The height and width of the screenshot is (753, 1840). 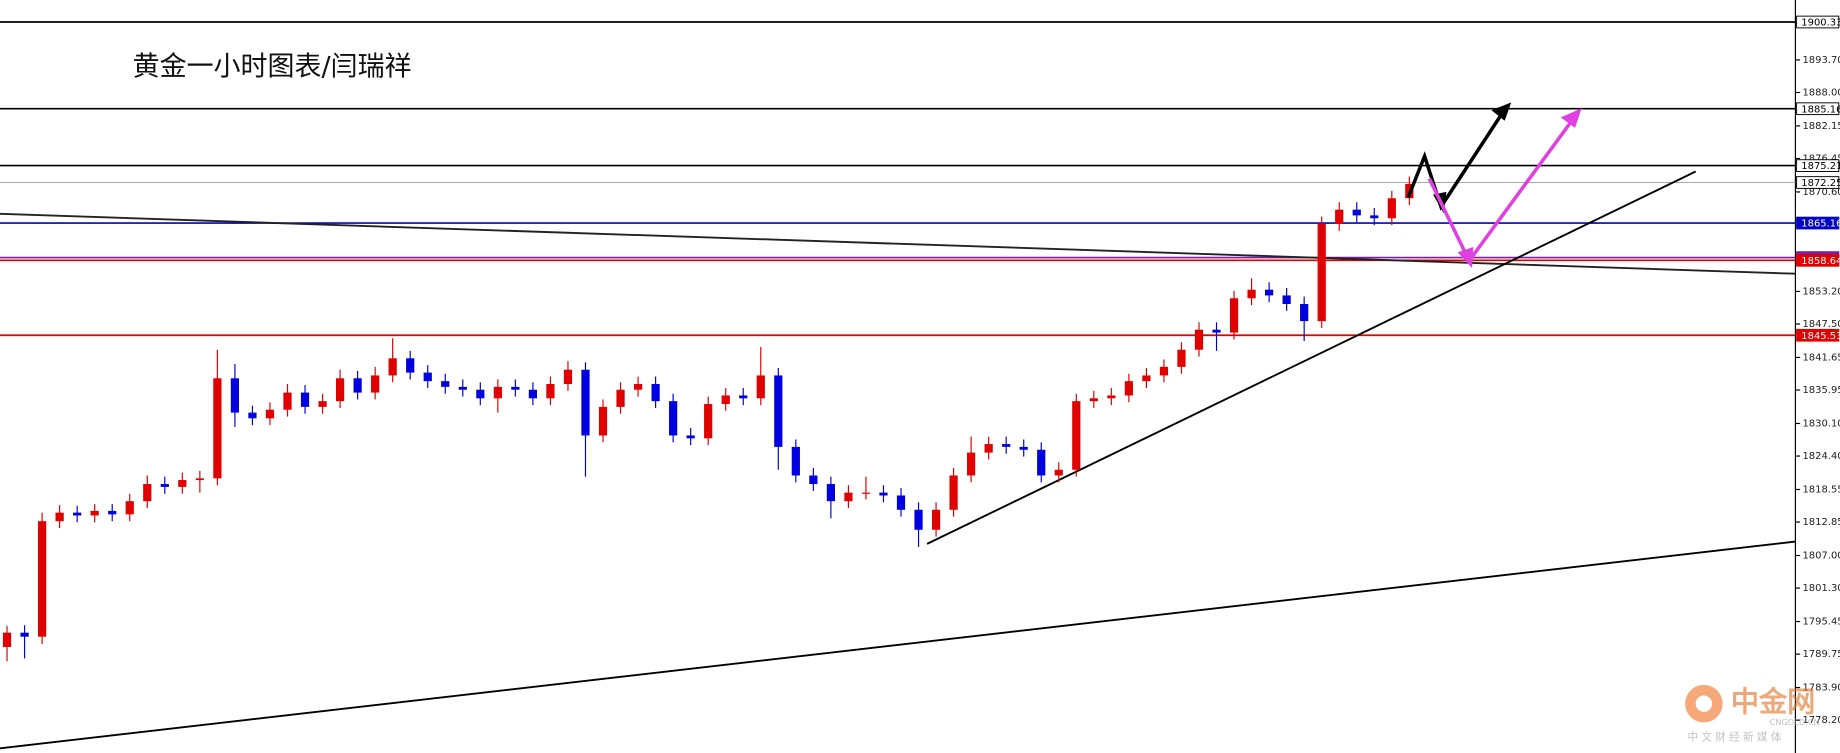 I want to click on forecast-arrows, so click(x=1494, y=185).